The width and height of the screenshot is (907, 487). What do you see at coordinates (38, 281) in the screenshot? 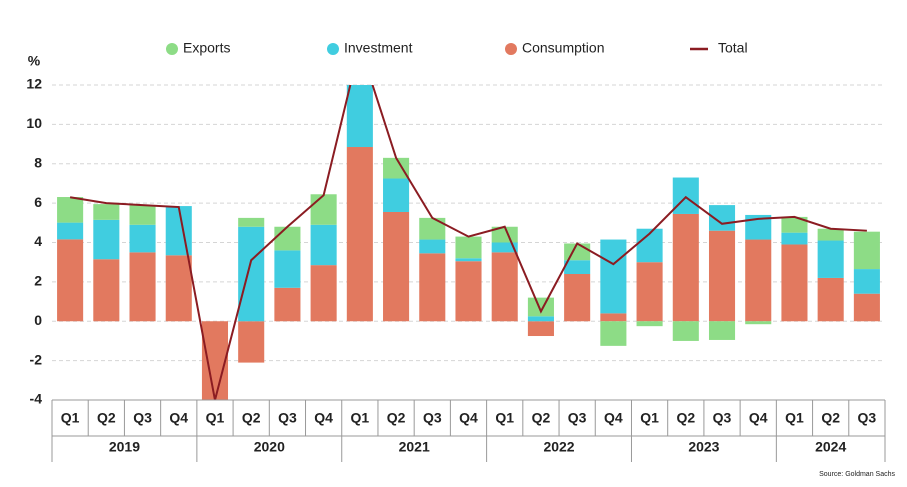
I see `y-tick-label: 2` at bounding box center [38, 281].